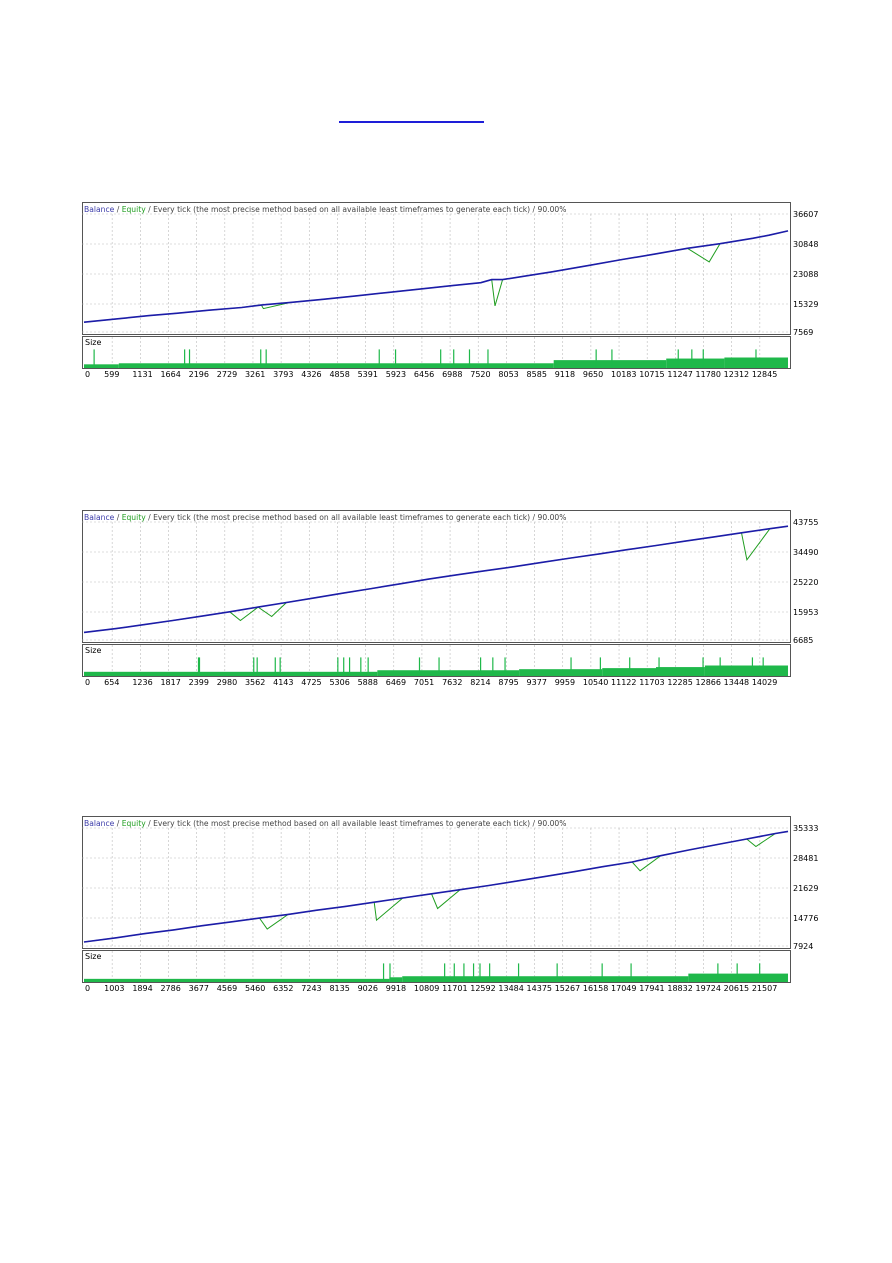  What do you see at coordinates (708, 988) in the screenshot?
I see `x-tick-label: 19724` at bounding box center [708, 988].